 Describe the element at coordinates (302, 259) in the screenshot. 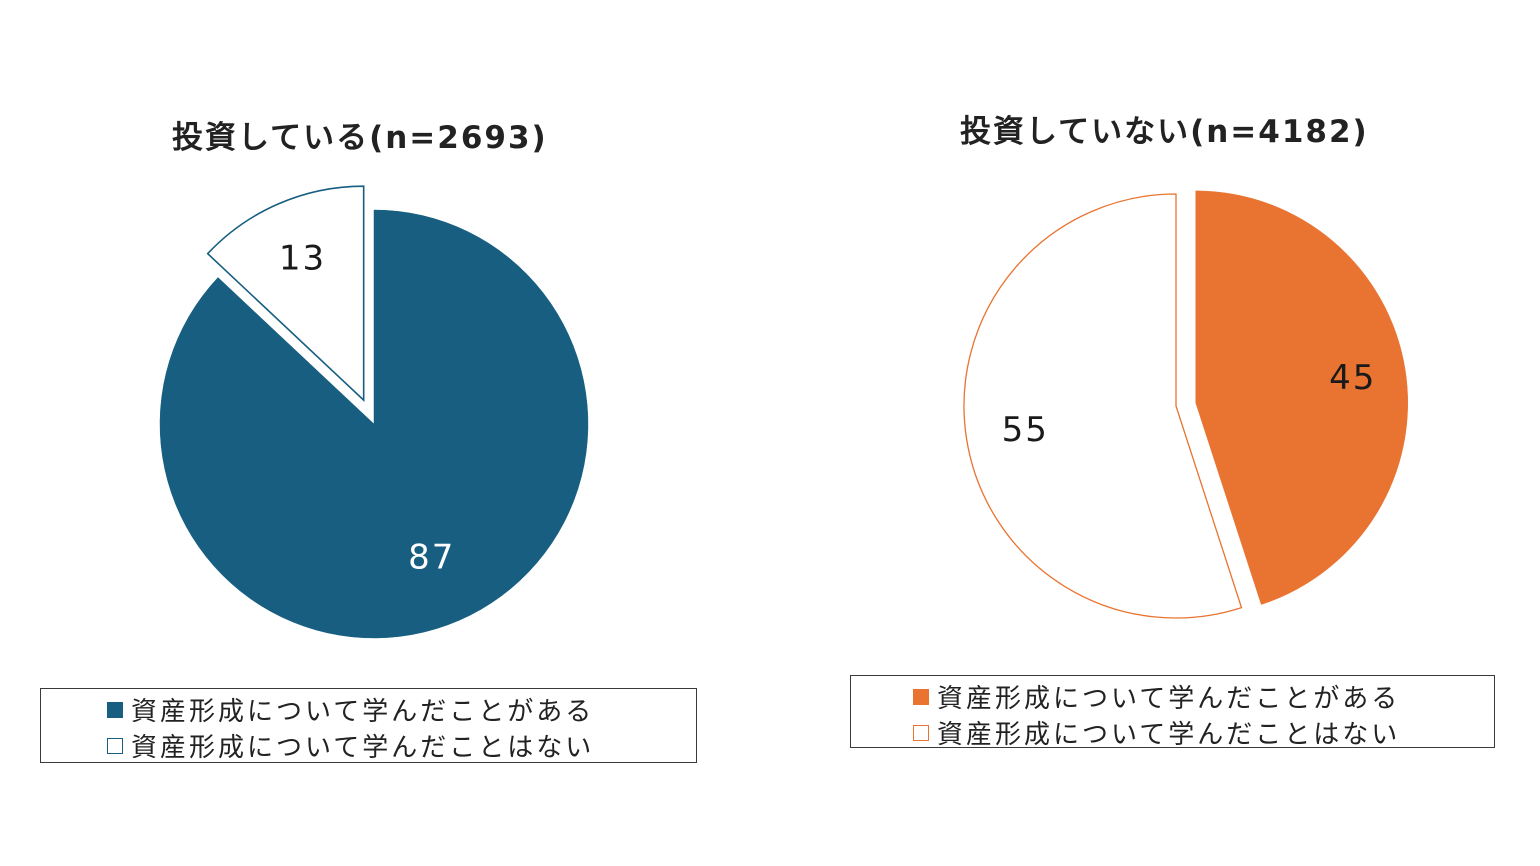

I see `data-label-not-learned: 13` at that location.